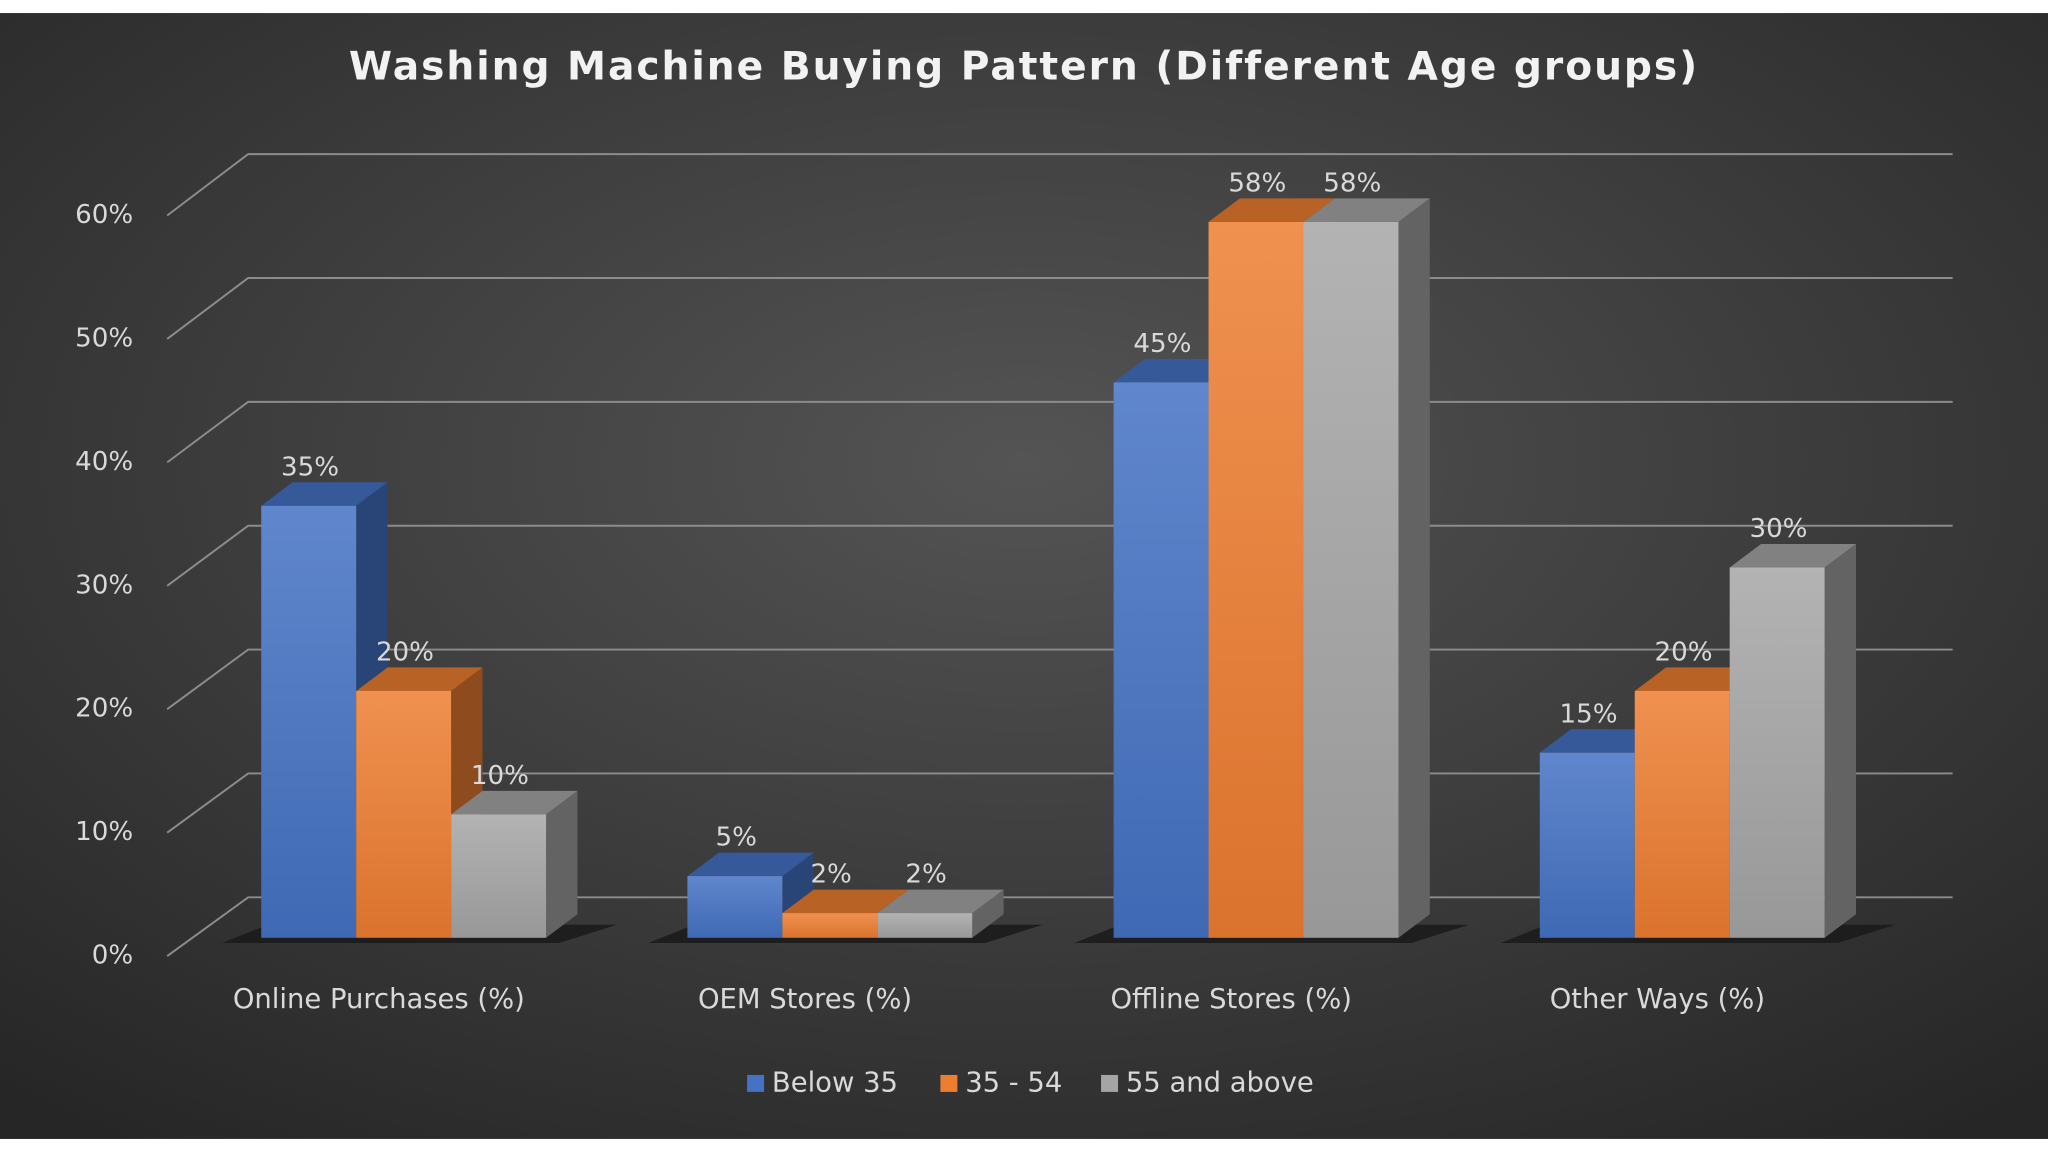 This screenshot has width=2048, height=1152. Describe the element at coordinates (310, 467) in the screenshot. I see `data-label: 35%` at that location.